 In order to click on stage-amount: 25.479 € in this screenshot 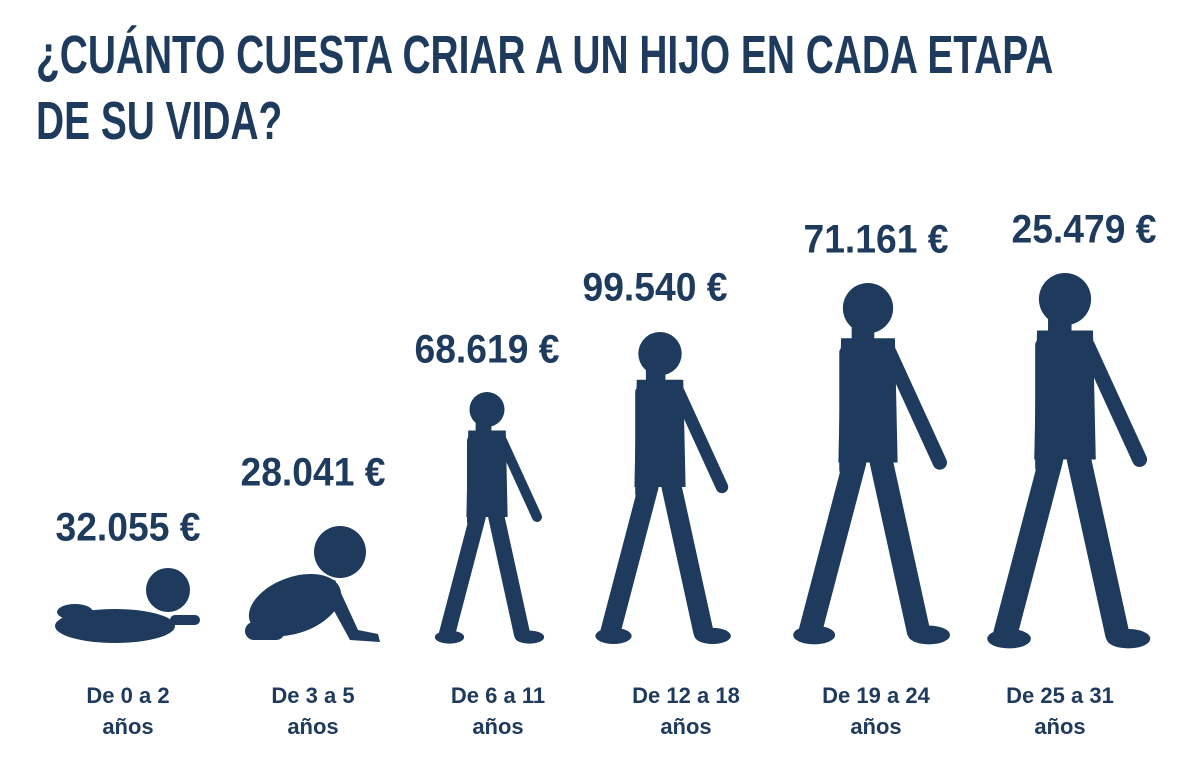, I will do `click(1084, 230)`.